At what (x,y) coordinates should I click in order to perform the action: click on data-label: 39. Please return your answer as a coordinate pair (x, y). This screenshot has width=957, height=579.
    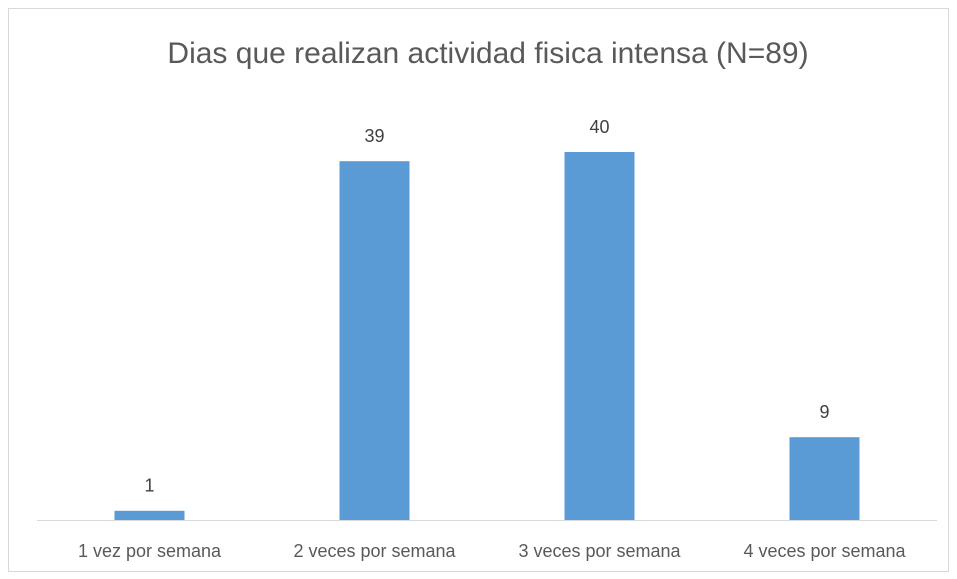
    Looking at the image, I should click on (374, 136).